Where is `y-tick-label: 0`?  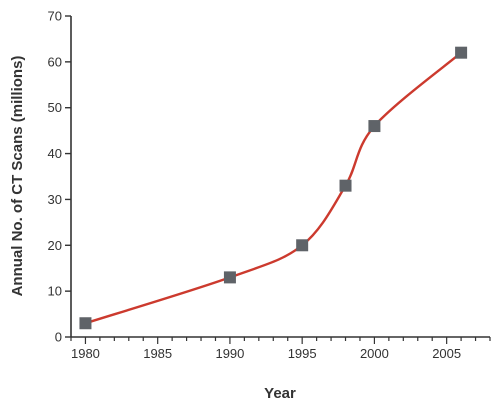
y-tick-label: 0 is located at coordinates (58, 337).